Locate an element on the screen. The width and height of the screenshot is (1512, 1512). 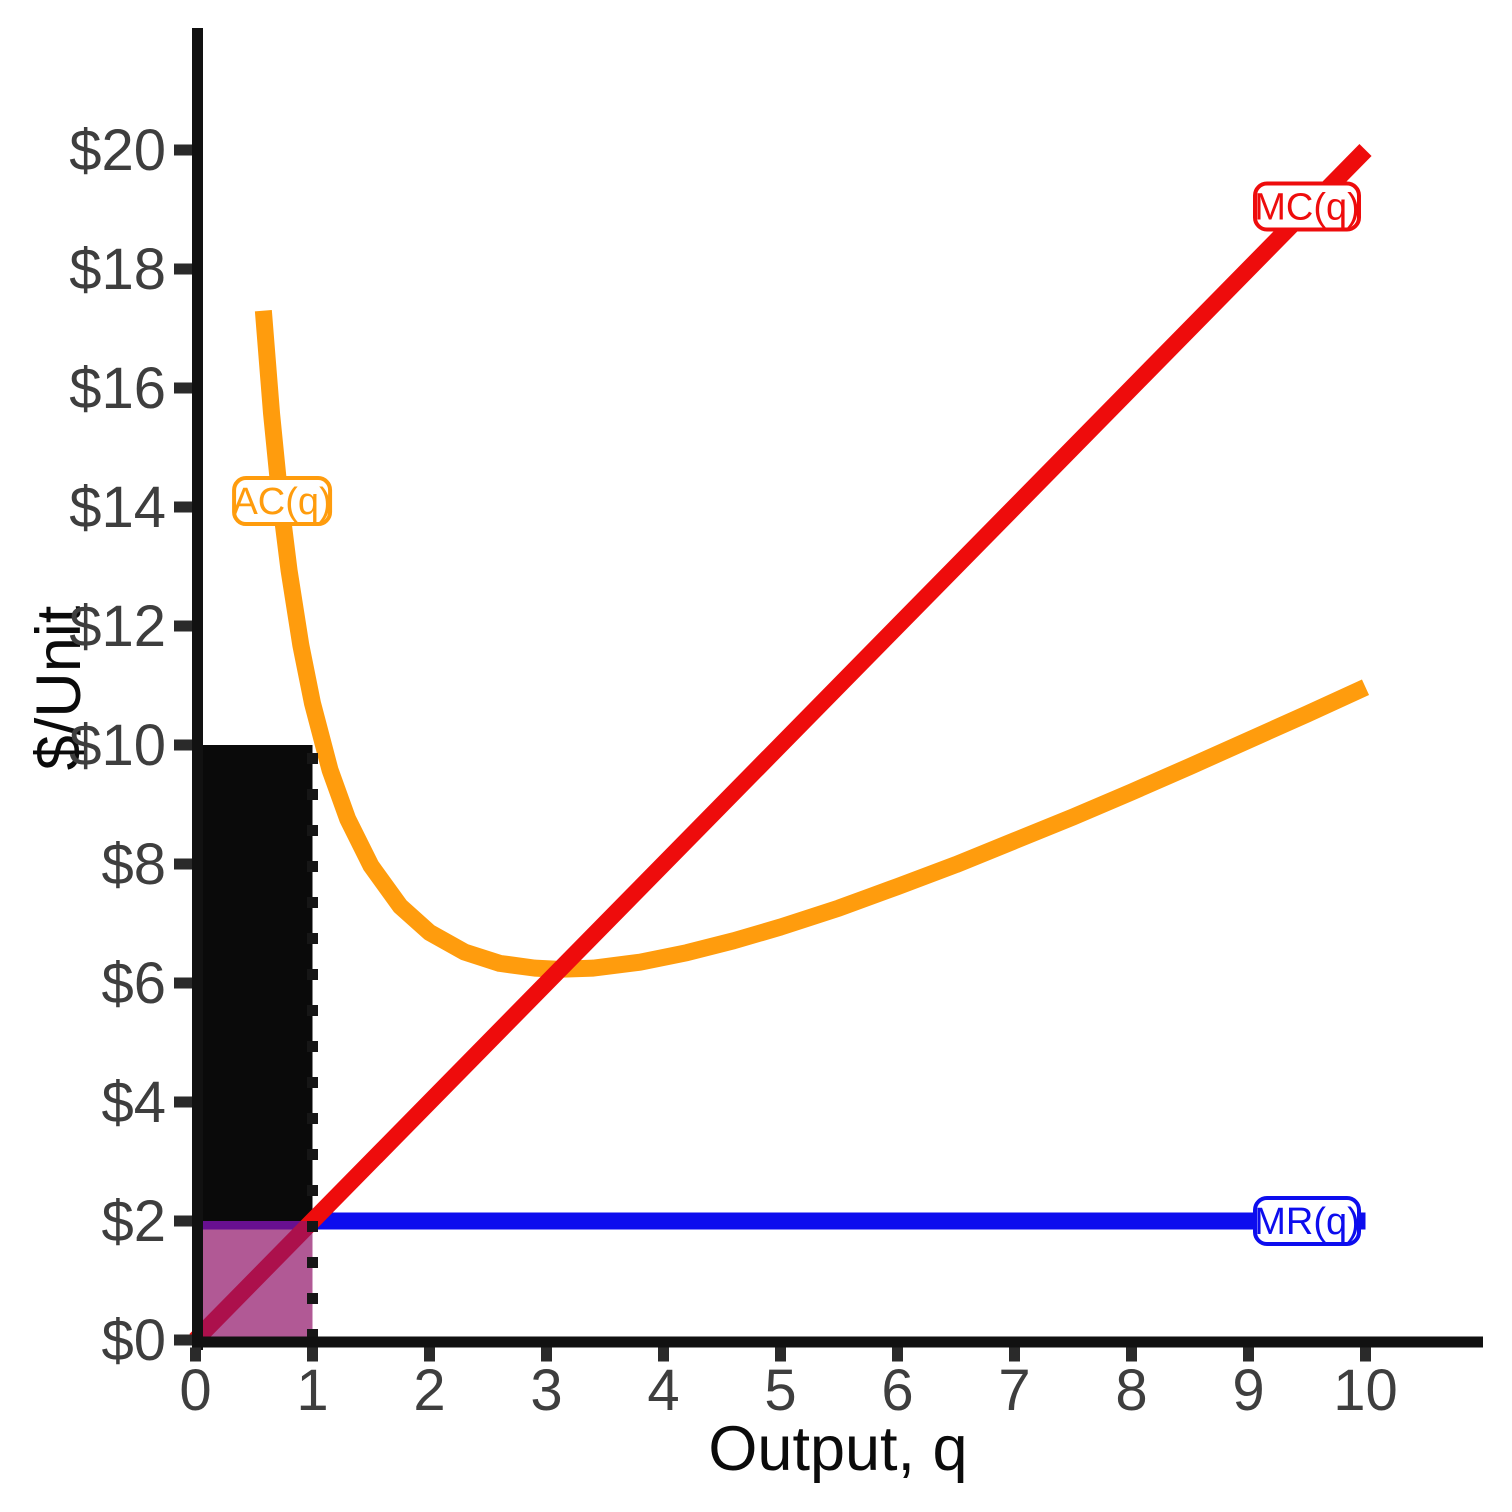
x-tick-label: 7 is located at coordinates (1014, 1390).